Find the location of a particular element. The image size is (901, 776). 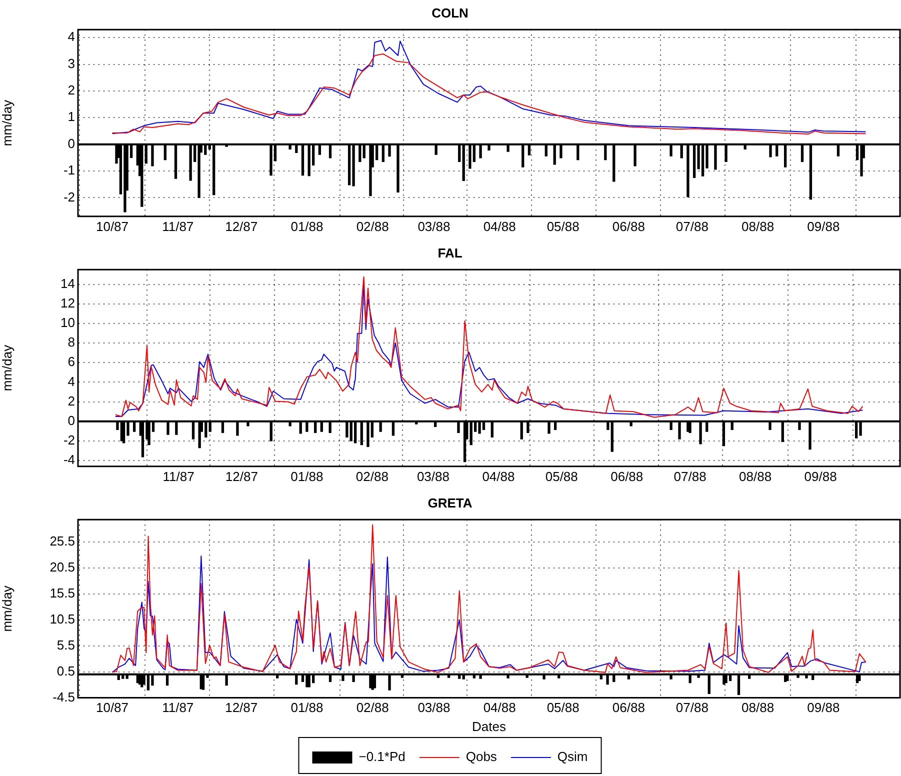

y-tick-label: 12 is located at coordinates (67, 302).